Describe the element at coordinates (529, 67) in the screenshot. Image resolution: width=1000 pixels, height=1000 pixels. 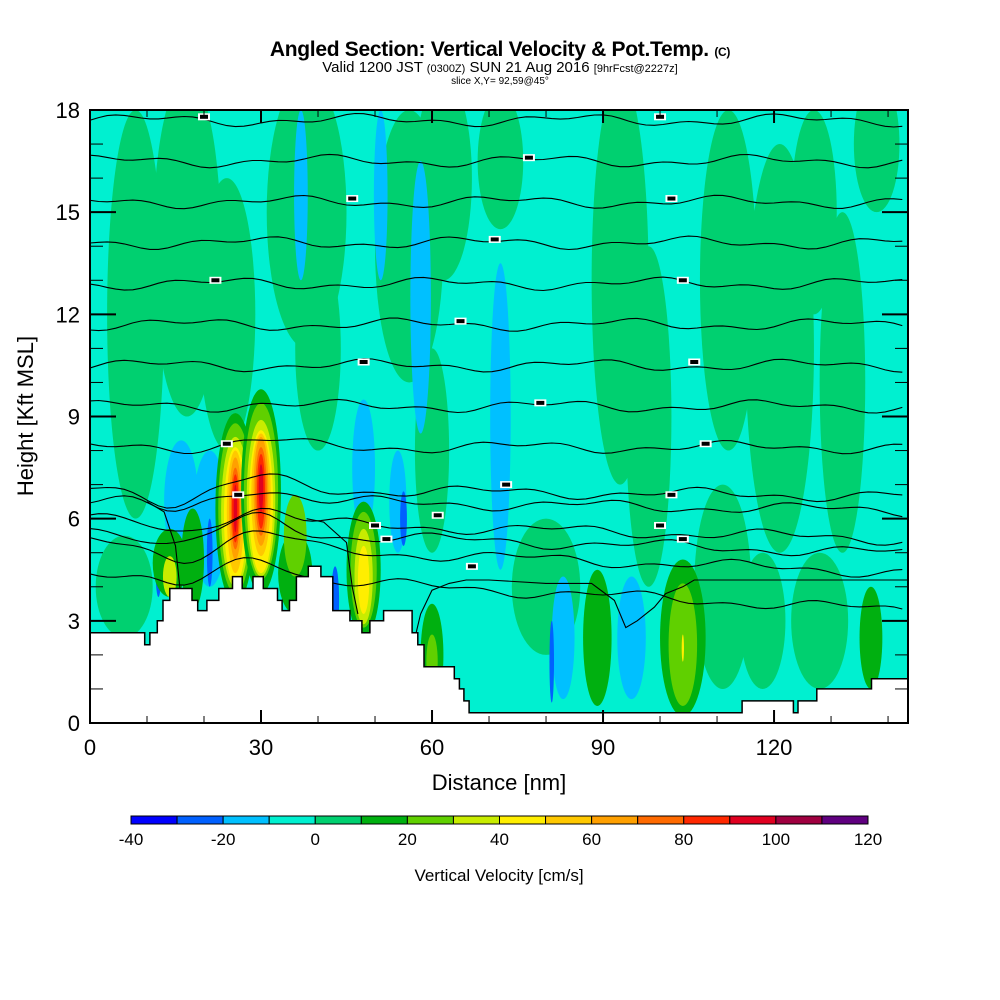
I see `valid-date: SUN 21 Aug 2016` at that location.